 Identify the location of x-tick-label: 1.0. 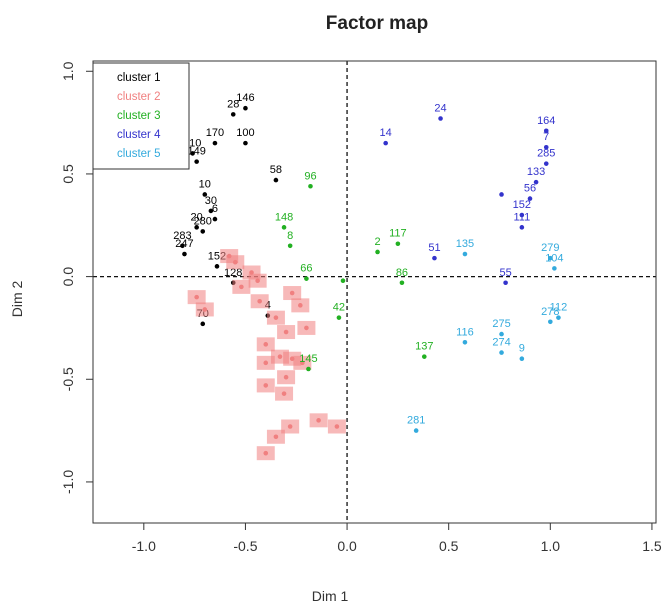
(551, 546).